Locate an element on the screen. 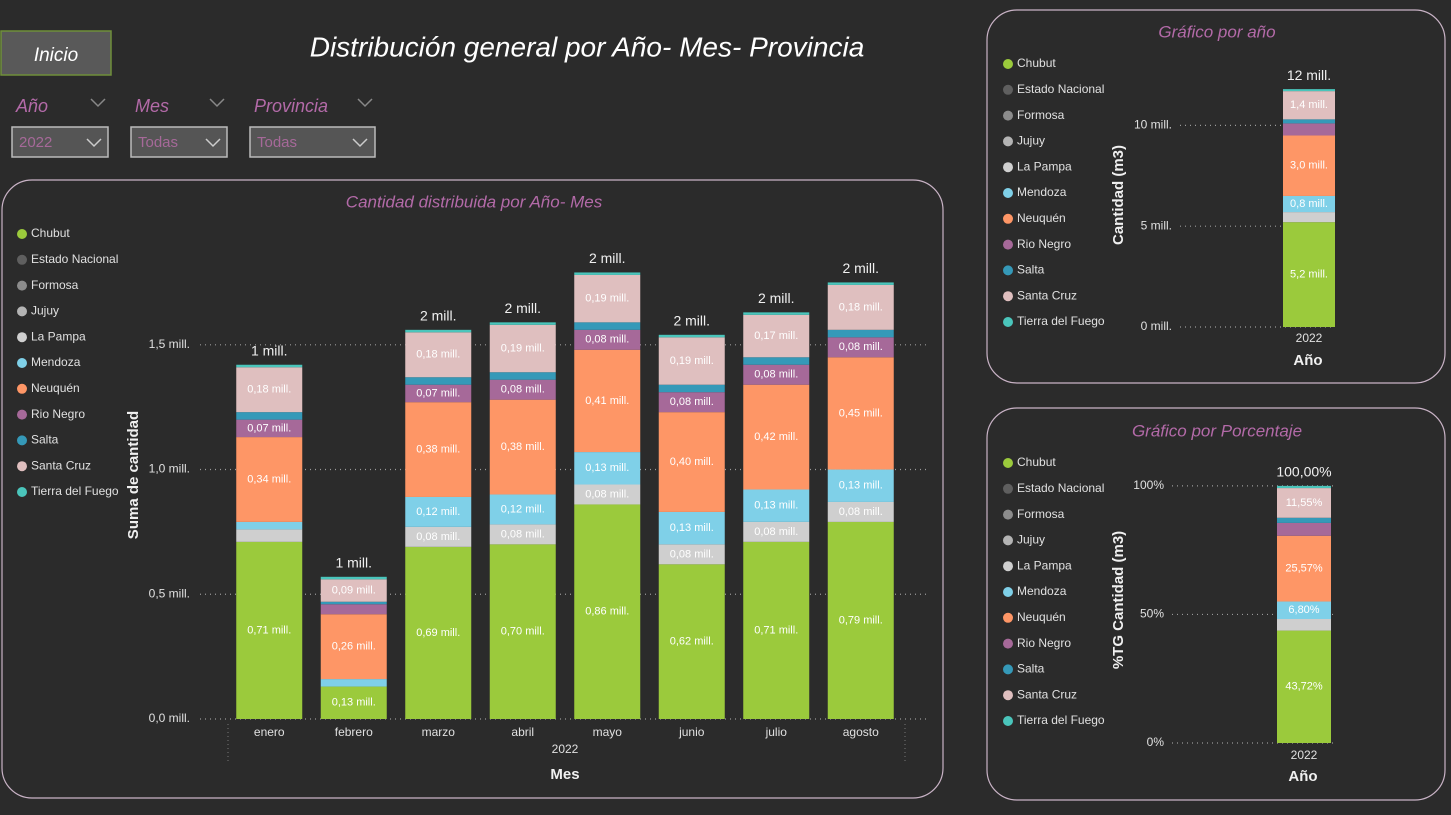  legend-label: Chubut is located at coordinates (50, 233).